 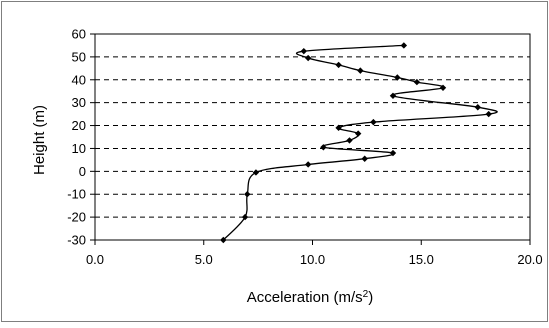 I want to click on x-axis-title: Acceleration (m/s2), so click(x=310, y=298).